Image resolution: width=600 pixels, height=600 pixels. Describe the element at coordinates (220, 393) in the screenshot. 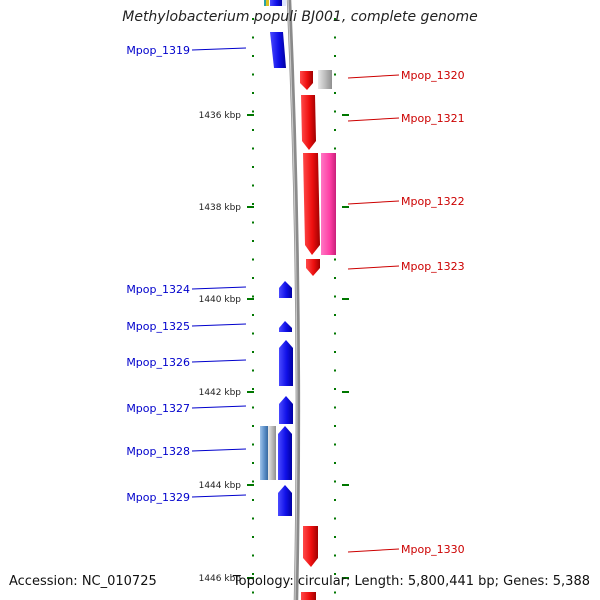

I see `scale-tick-label: 1442 kbp` at that location.